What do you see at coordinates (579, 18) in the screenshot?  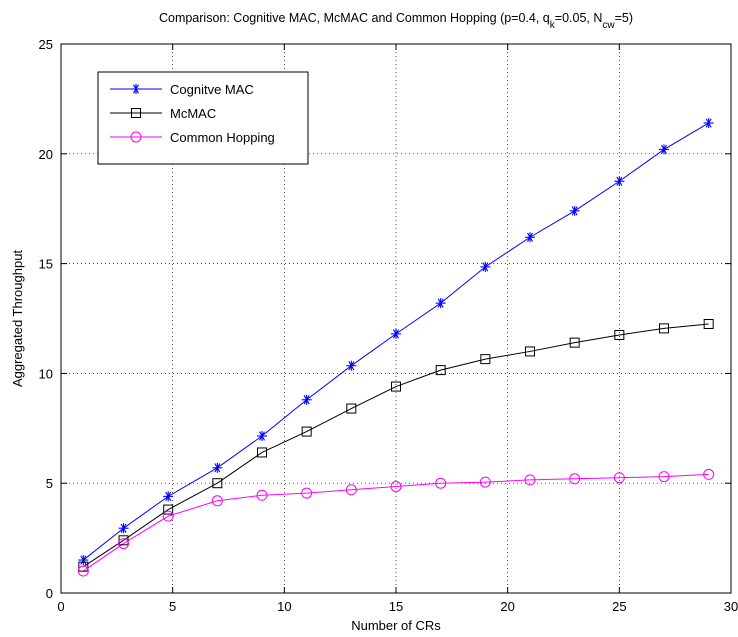 I see `title-part: =0.05, N` at bounding box center [579, 18].